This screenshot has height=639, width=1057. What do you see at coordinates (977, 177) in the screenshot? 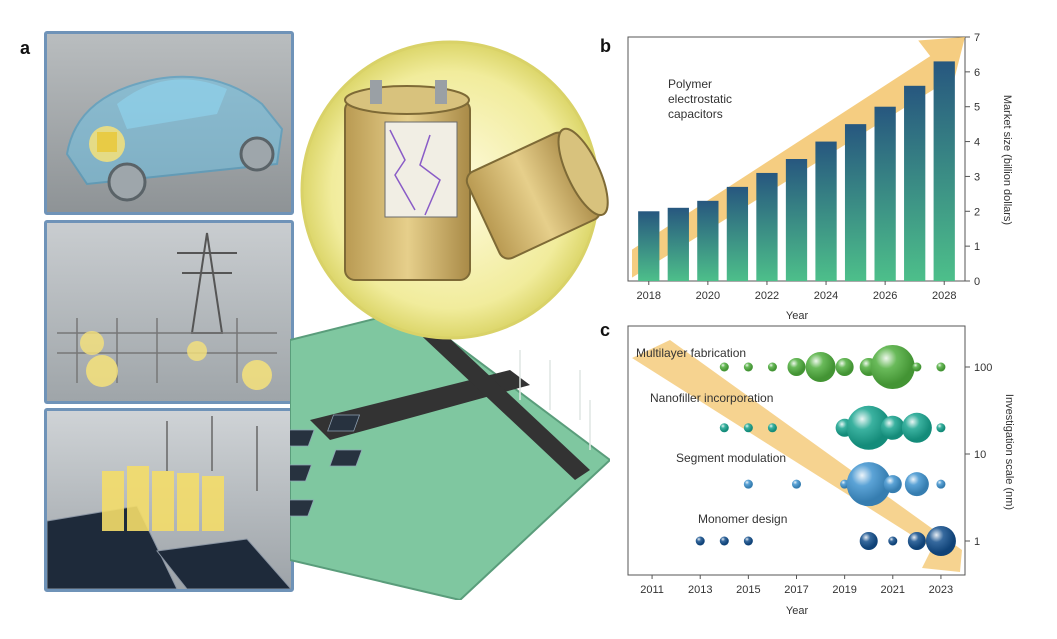
I see `y-tick-label: 3` at bounding box center [977, 177].